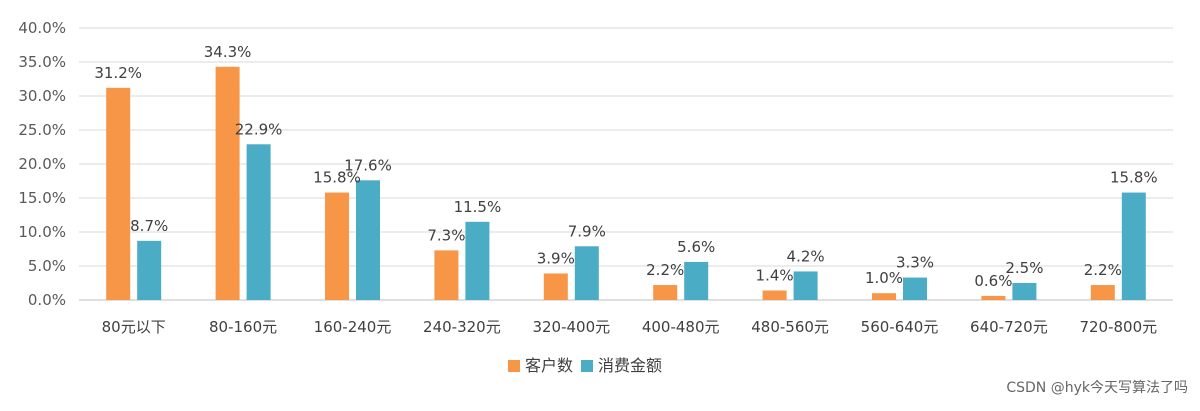  Describe the element at coordinates (134, 327) in the screenshot. I see `x-tick-label: 80元以下` at that location.